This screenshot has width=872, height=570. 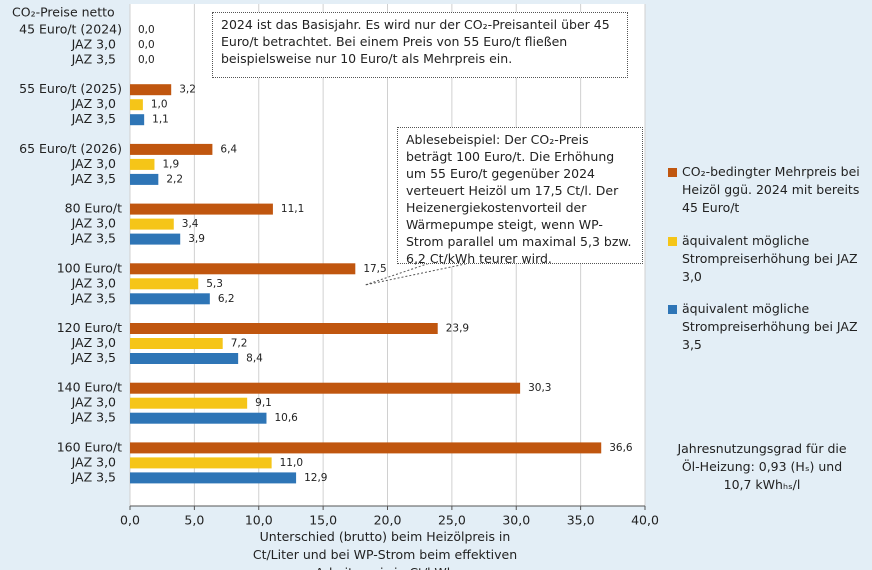 What do you see at coordinates (70, 148) in the screenshot?
I see `category-label: 65 Euro/t (2026)` at bounding box center [70, 148].